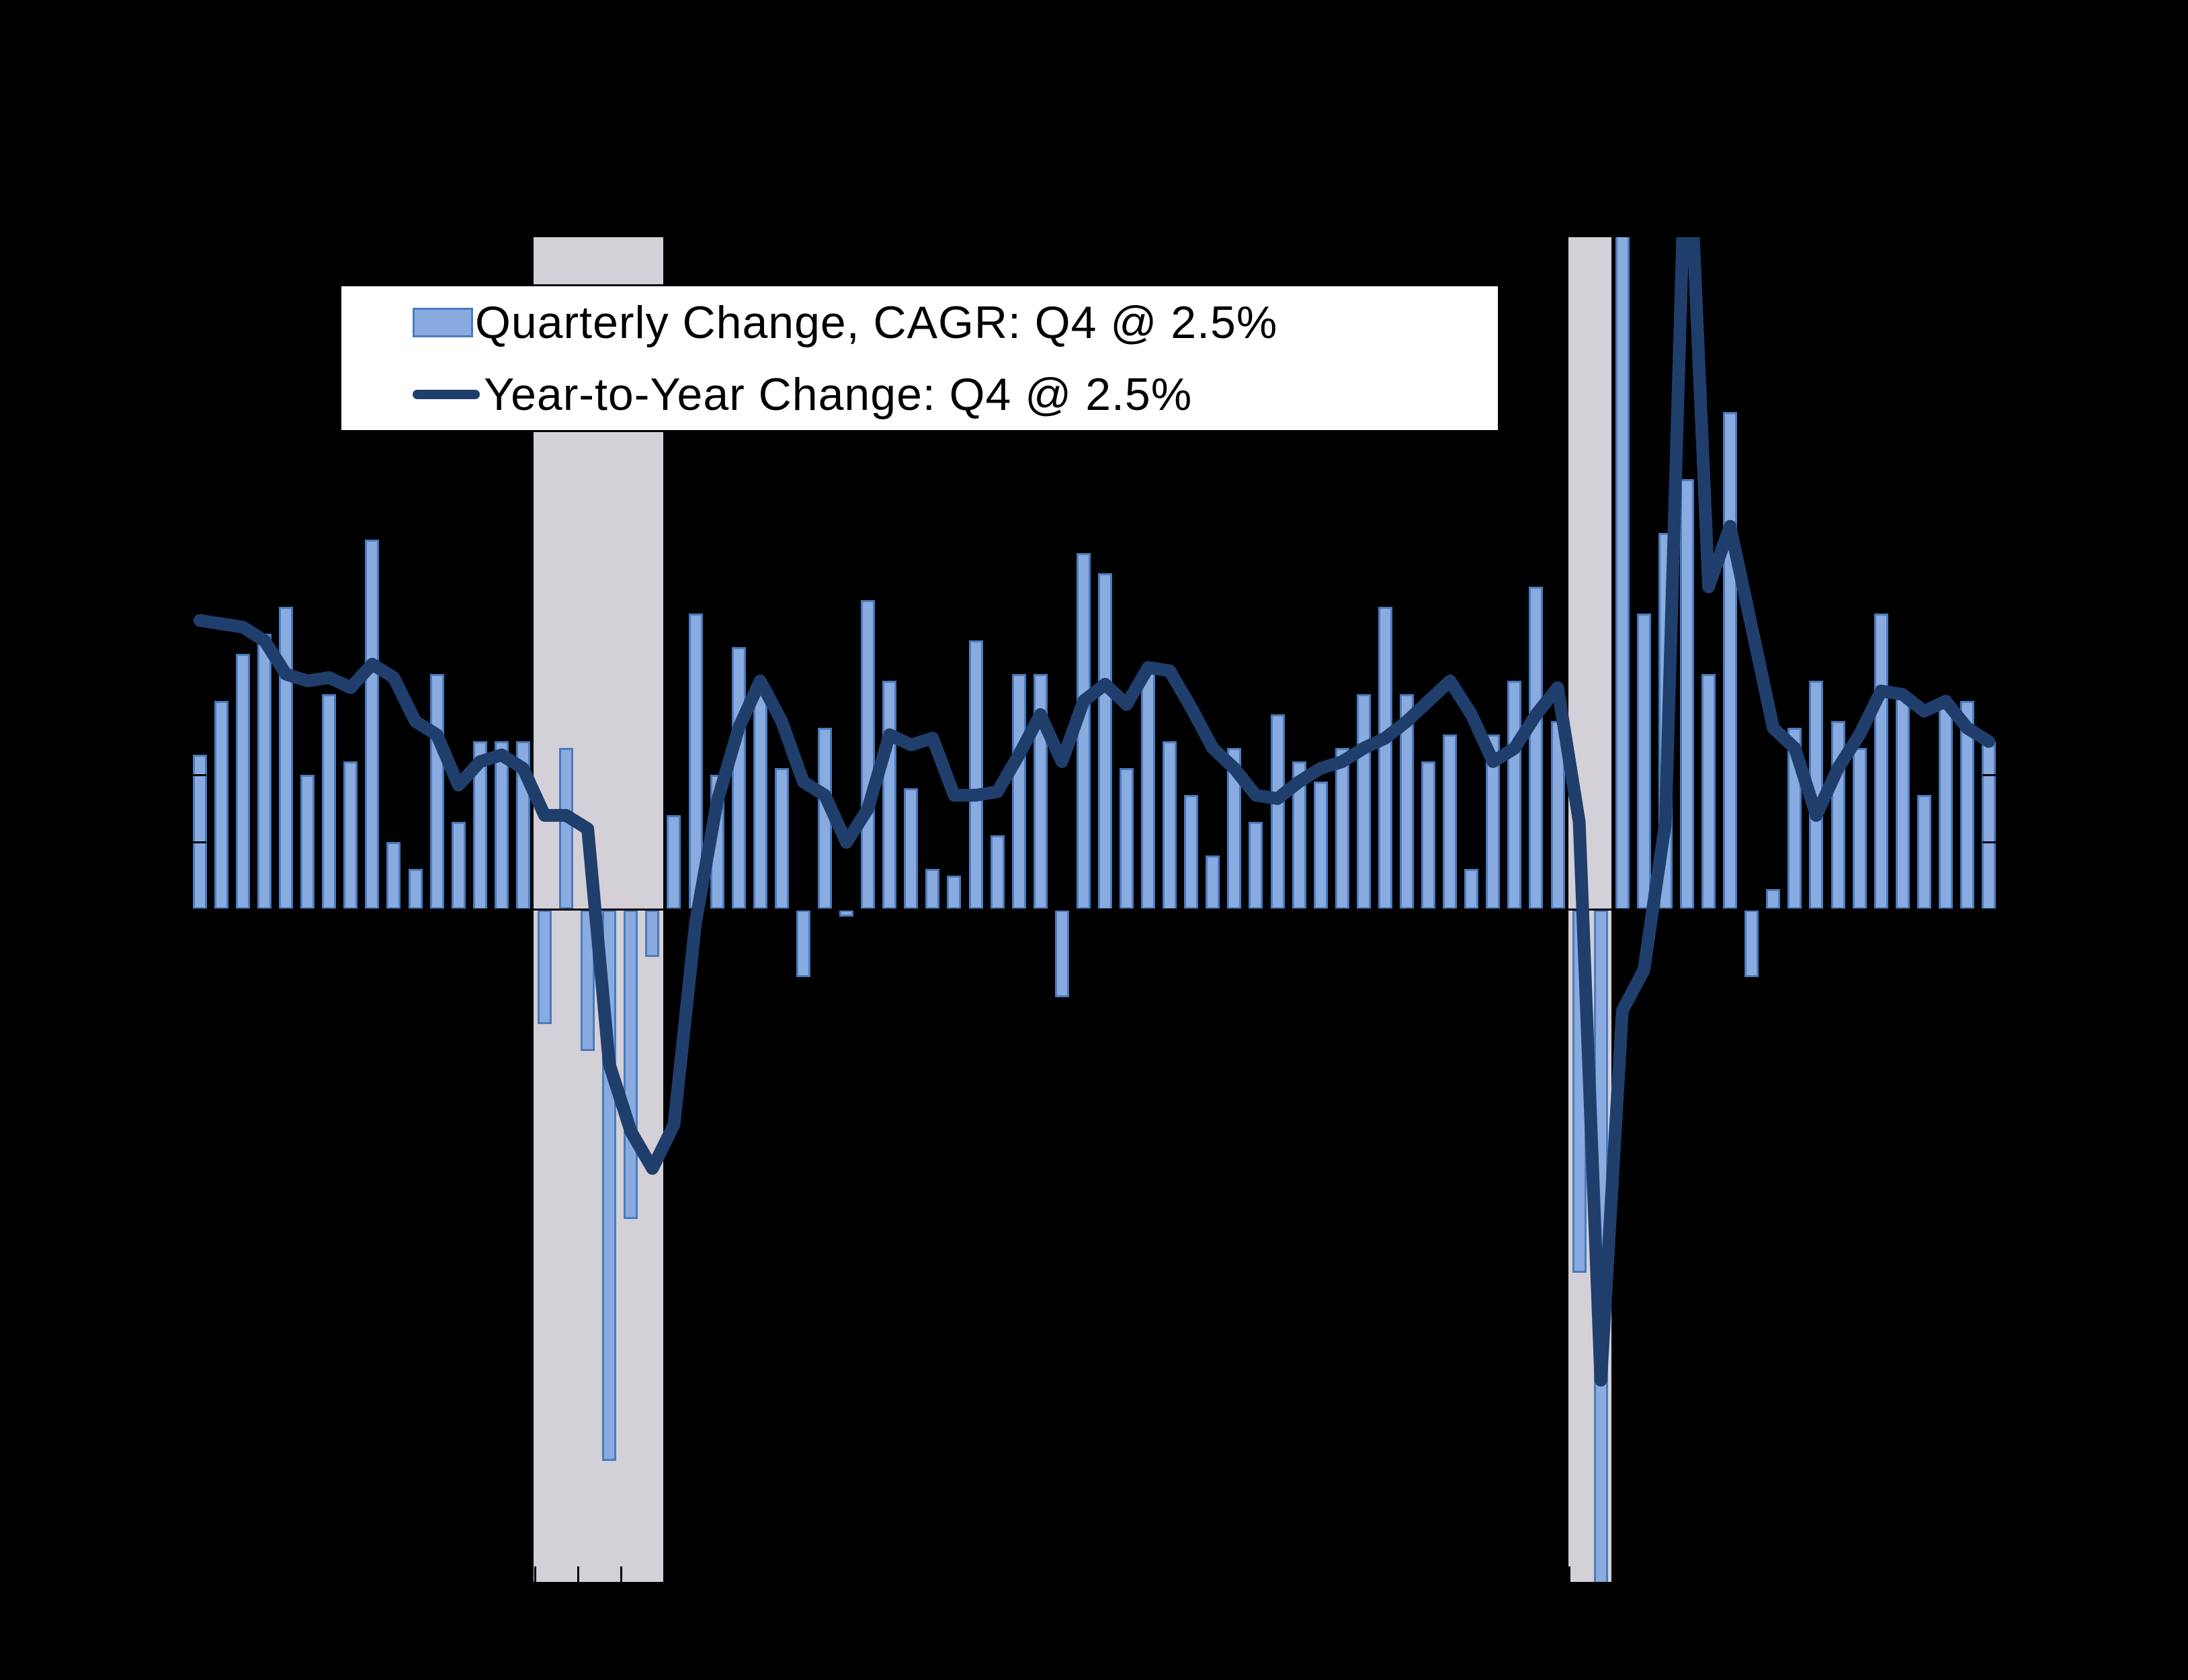 The image size is (2188, 1680). What do you see at coordinates (446, 394) in the screenshot?
I see `line-swatch-icon` at bounding box center [446, 394].